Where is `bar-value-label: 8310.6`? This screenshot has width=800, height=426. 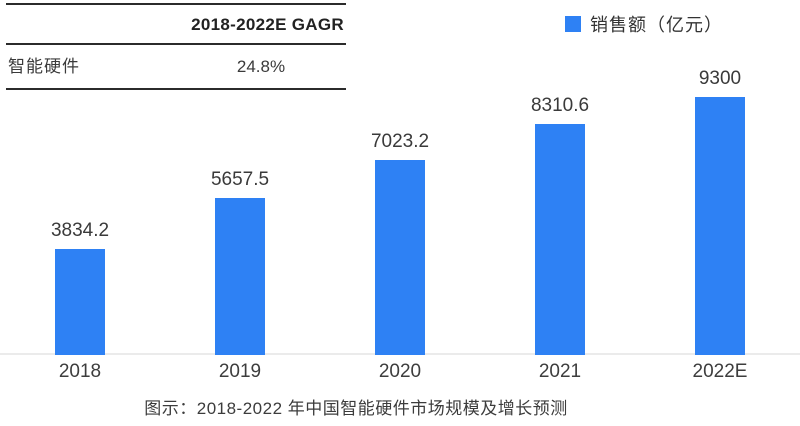
bar-value-label: 8310.6 is located at coordinates (560, 105).